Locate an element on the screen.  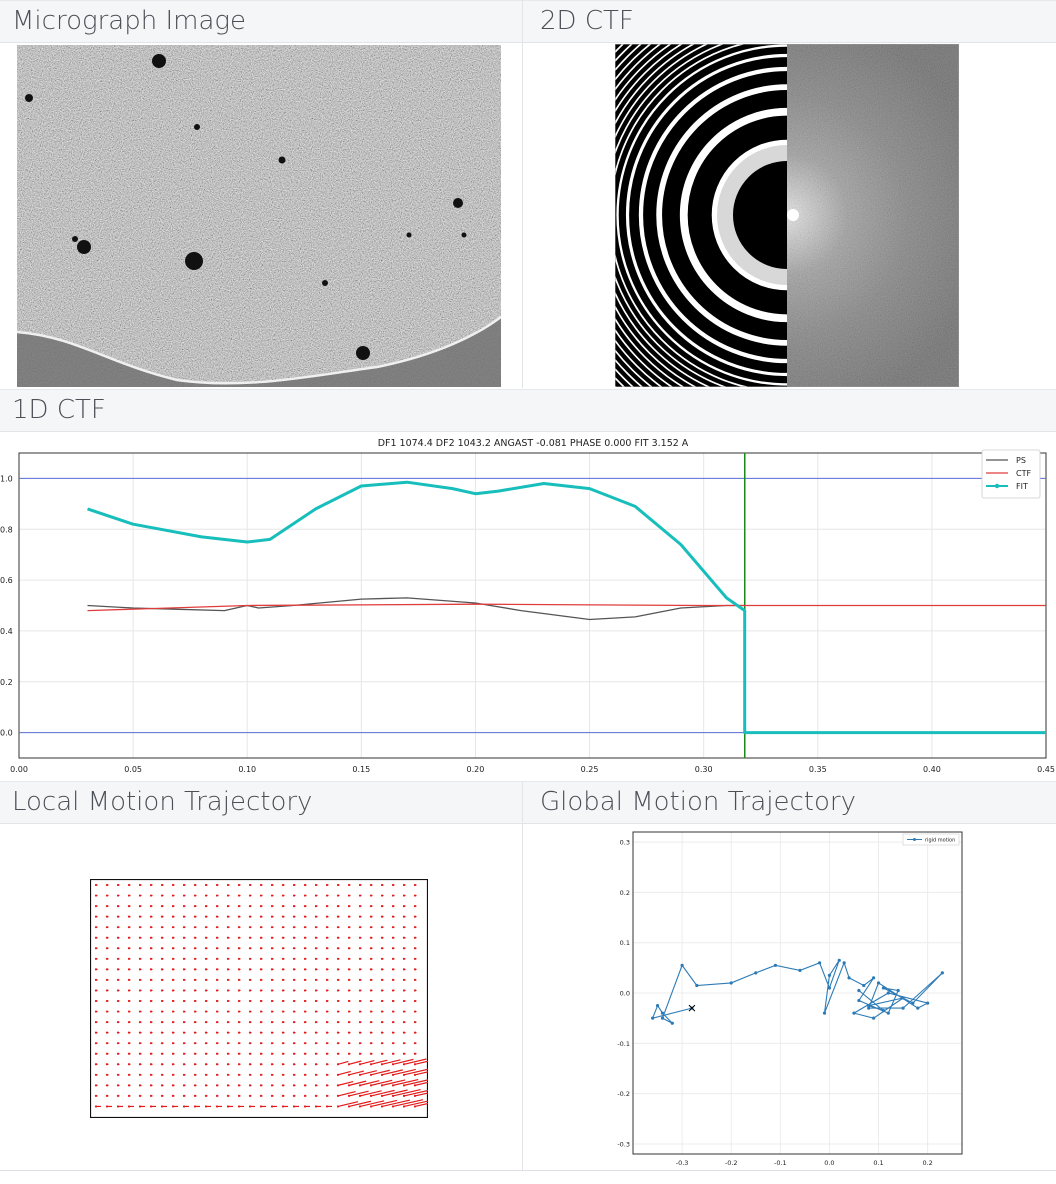
motion-vector is located at coordinates (360, 1104).